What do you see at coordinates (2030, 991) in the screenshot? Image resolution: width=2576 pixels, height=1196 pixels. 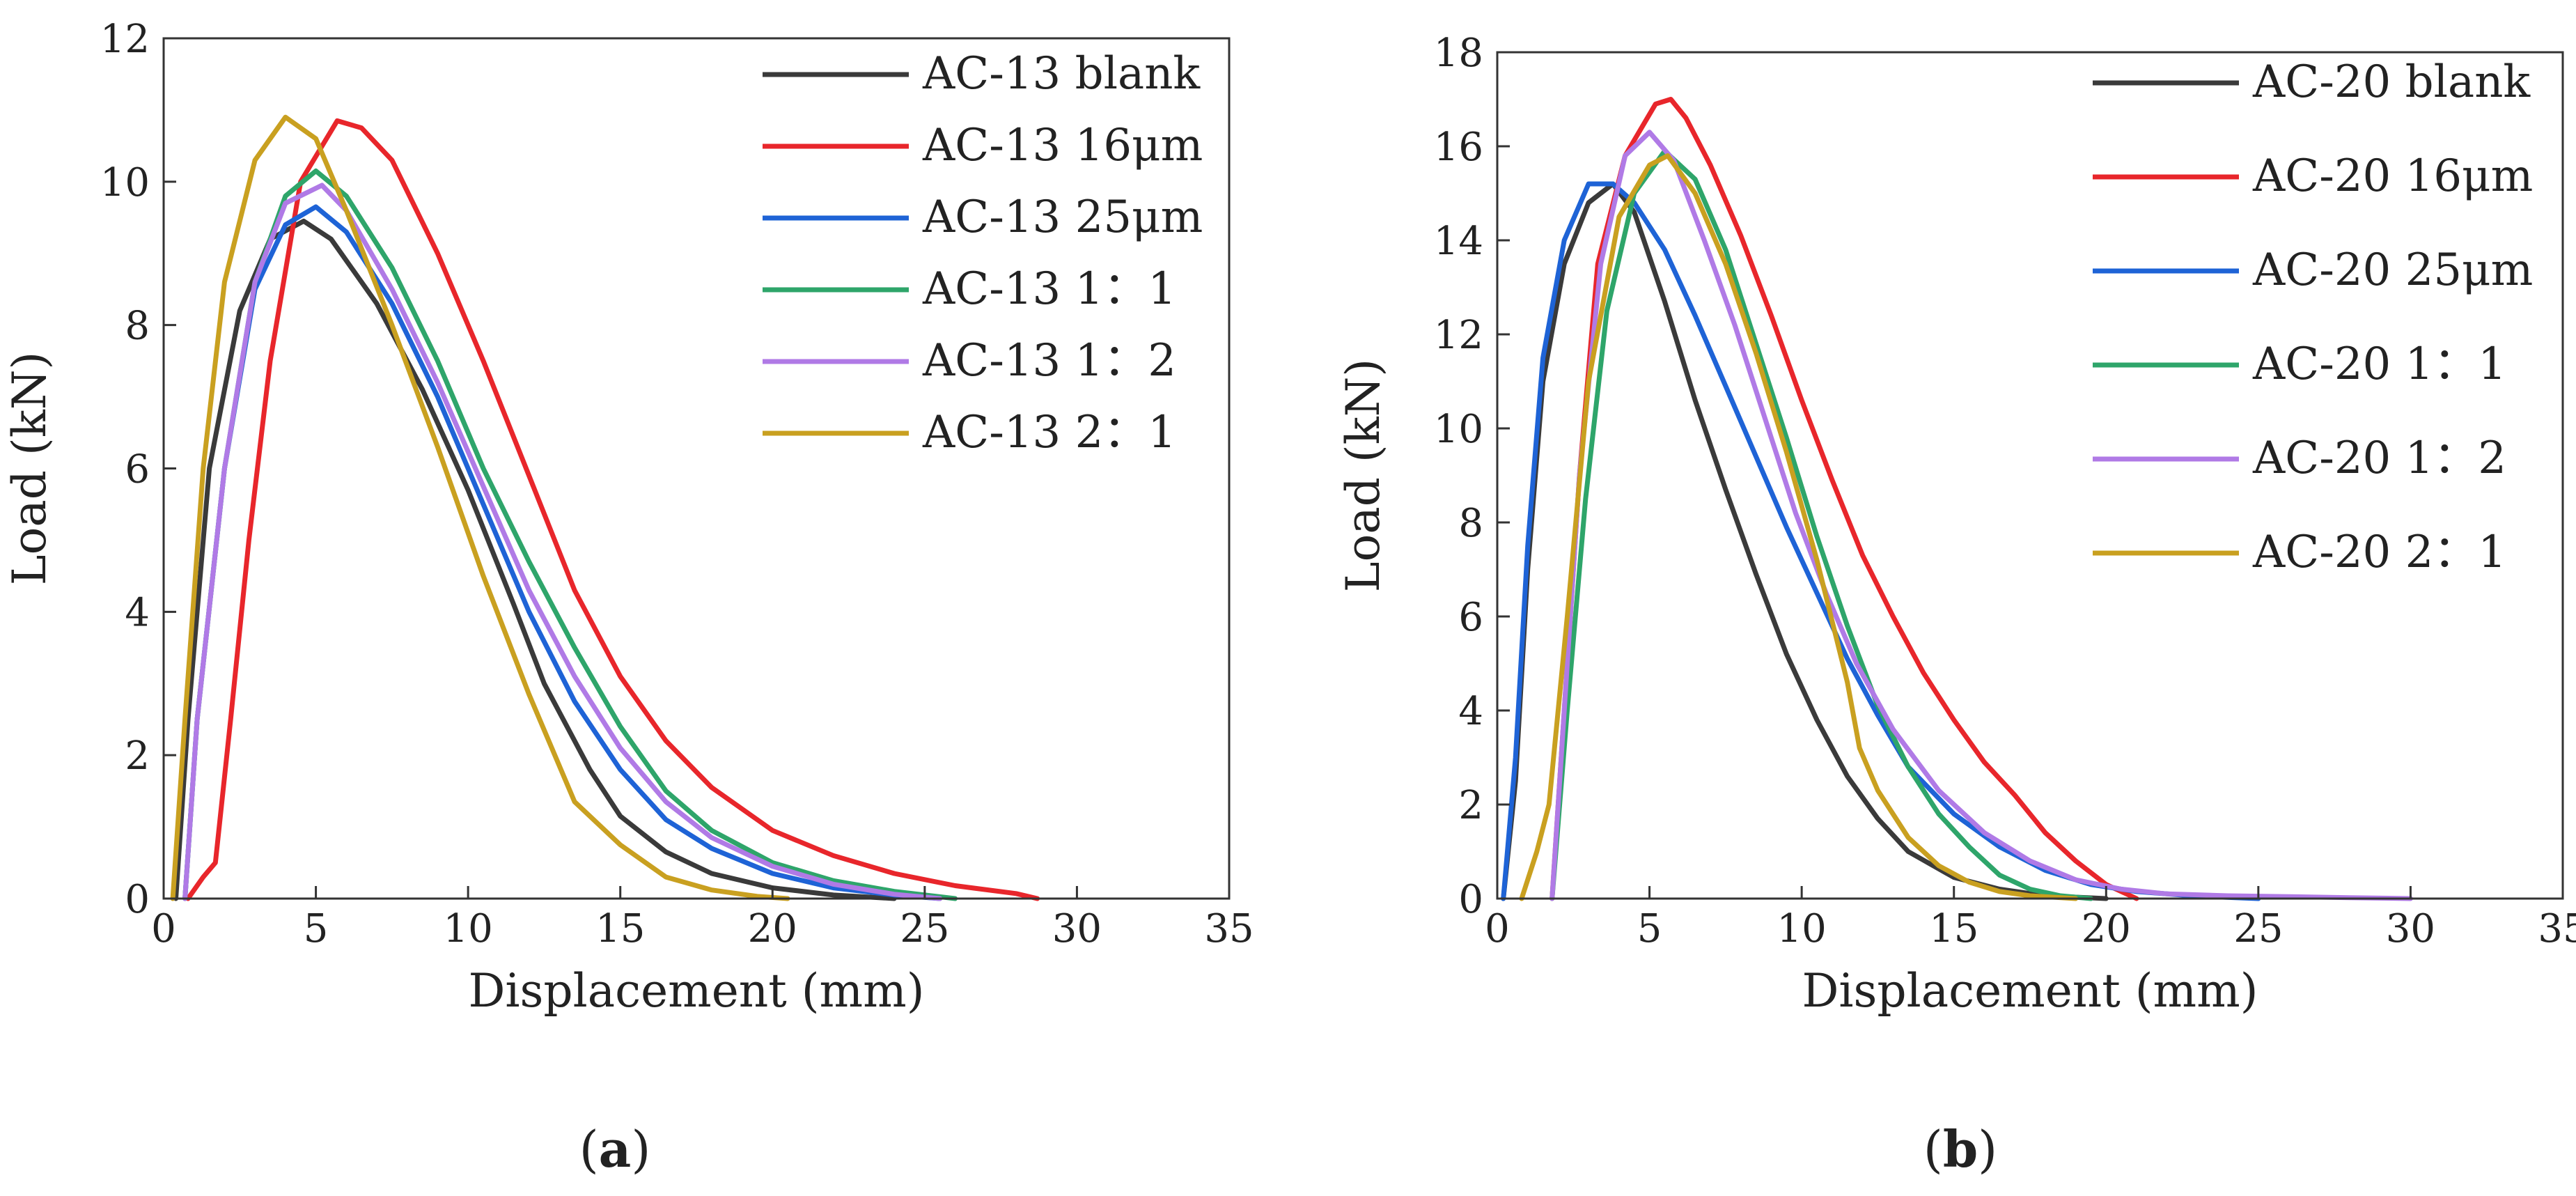 I see `panel-b-x-axis-title: Displacement (mm)` at bounding box center [2030, 991].